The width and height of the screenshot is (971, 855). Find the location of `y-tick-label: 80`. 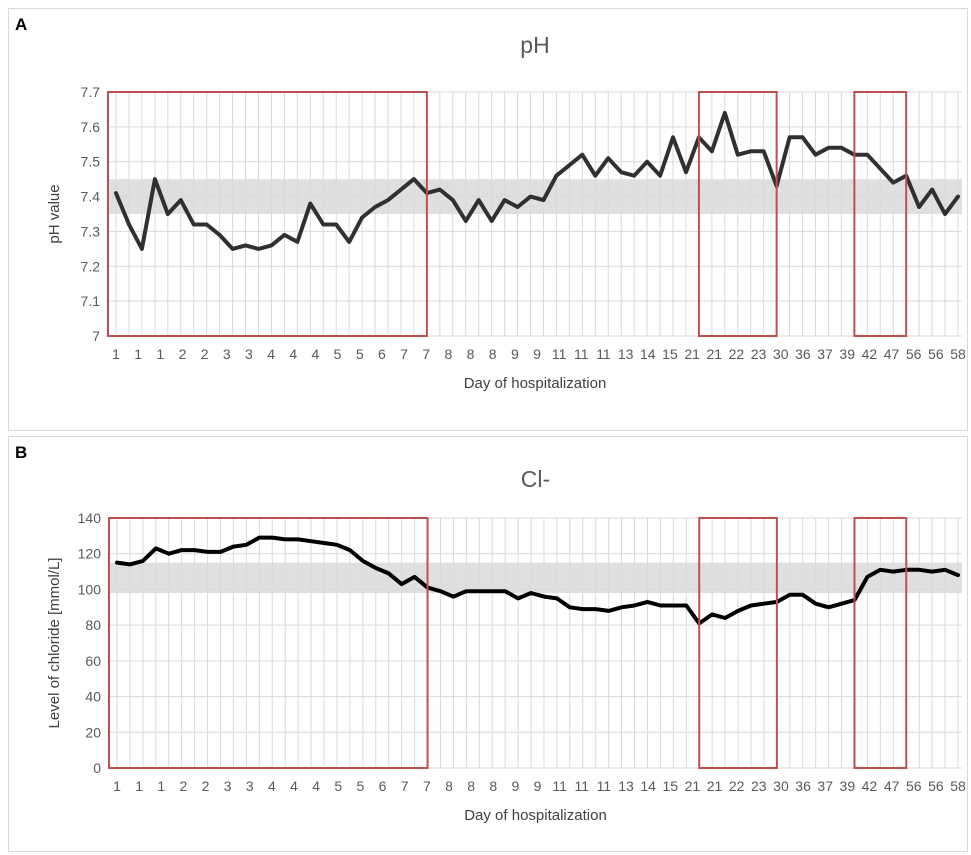

y-tick-label: 80 is located at coordinates (93, 625).